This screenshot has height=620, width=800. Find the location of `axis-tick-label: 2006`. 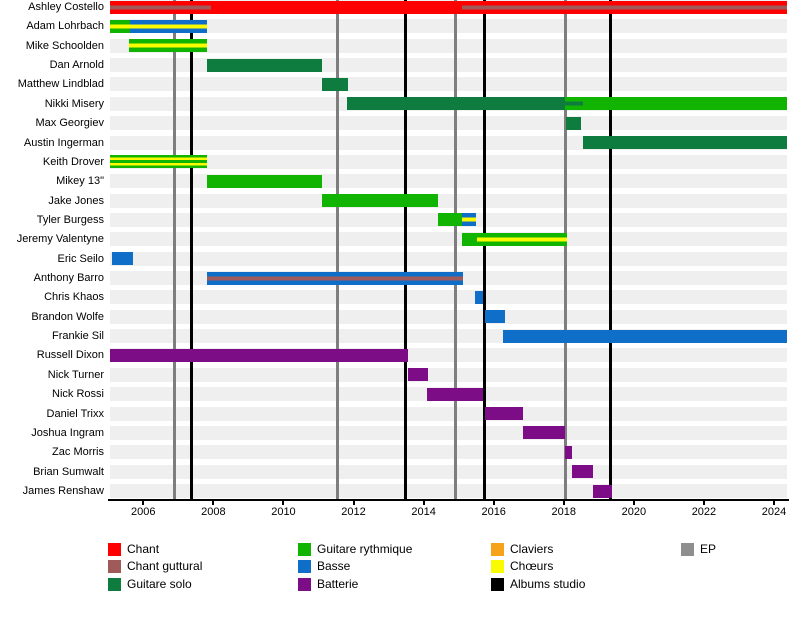

axis-tick-label: 2006 is located at coordinates (143, 512).